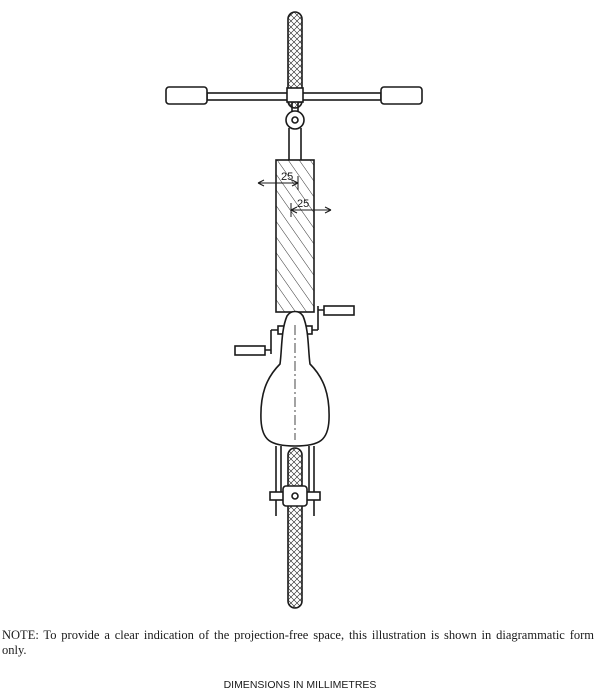 This screenshot has height=694, width=600. Describe the element at coordinates (295, 378) in the screenshot. I see `saddle` at that location.